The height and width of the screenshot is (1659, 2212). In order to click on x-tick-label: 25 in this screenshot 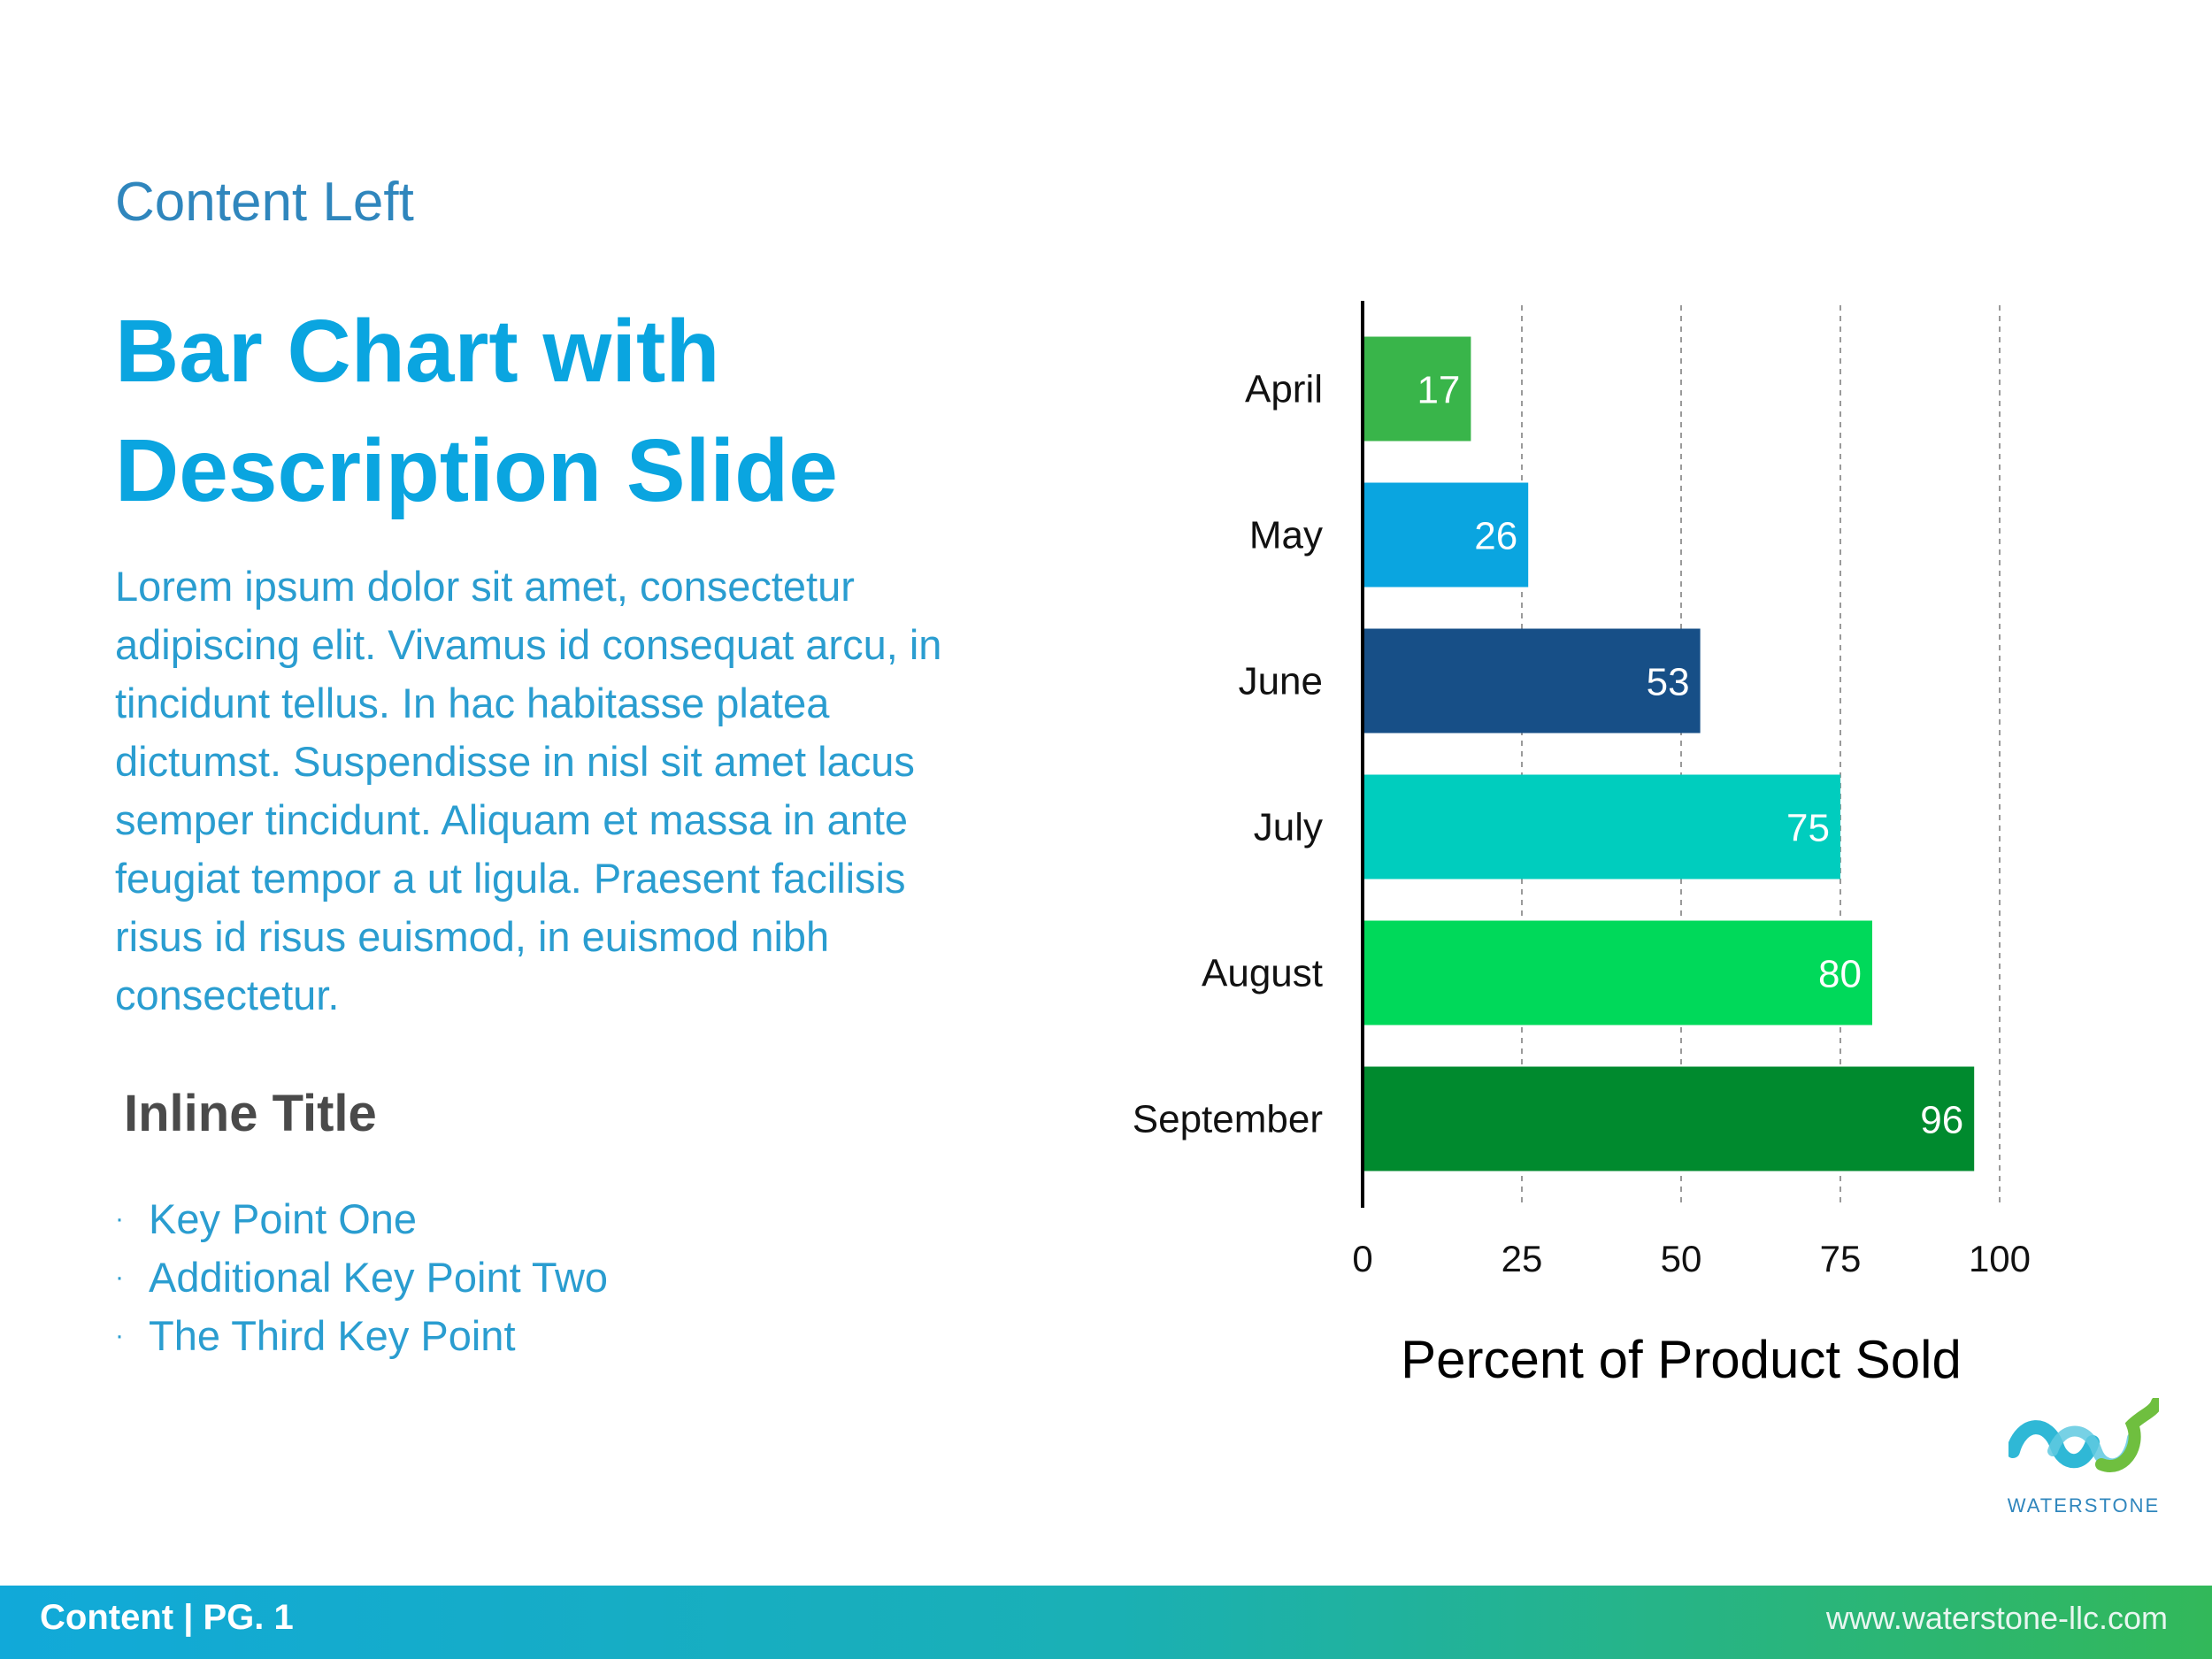, I will do `click(1522, 1258)`.